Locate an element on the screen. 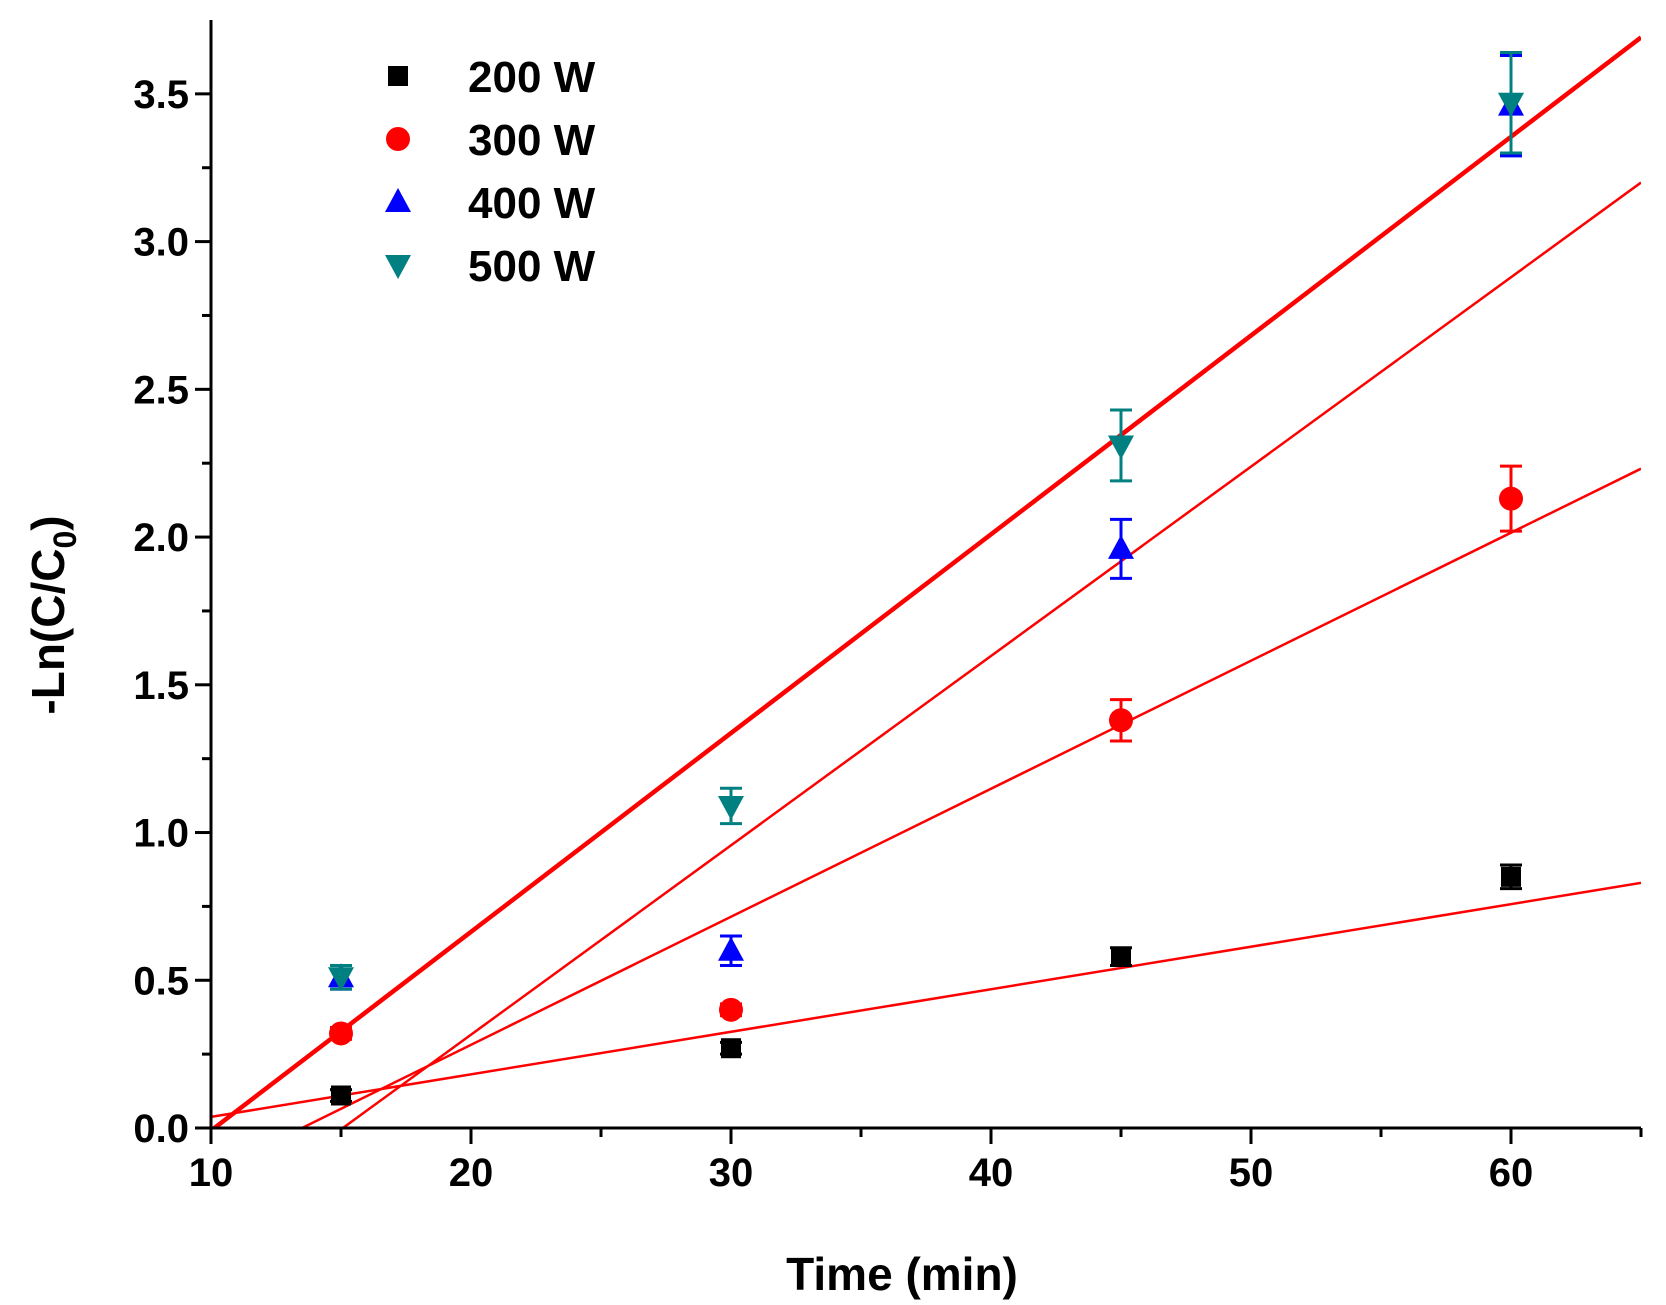  y-tick-label: 0.0 is located at coordinates (161, 1129).